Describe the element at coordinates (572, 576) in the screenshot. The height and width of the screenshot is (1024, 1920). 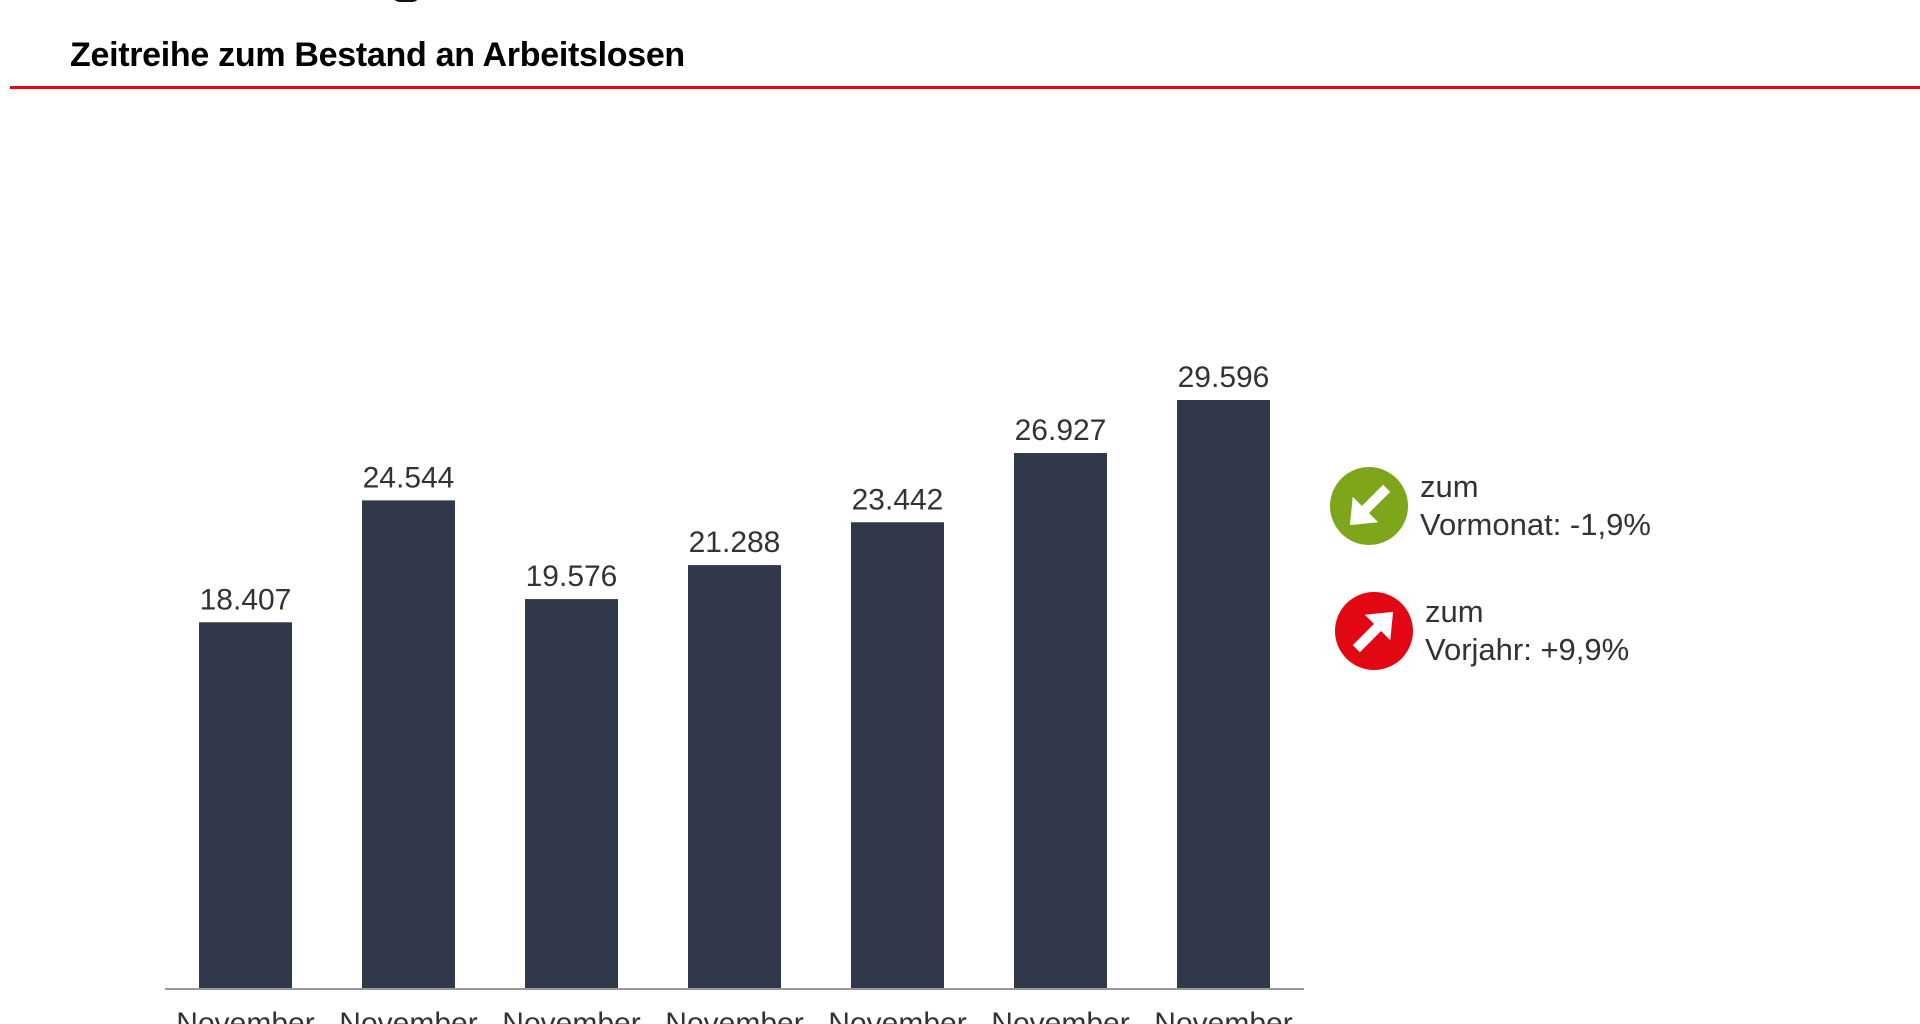
I see `bar-value-label: 19.576` at that location.